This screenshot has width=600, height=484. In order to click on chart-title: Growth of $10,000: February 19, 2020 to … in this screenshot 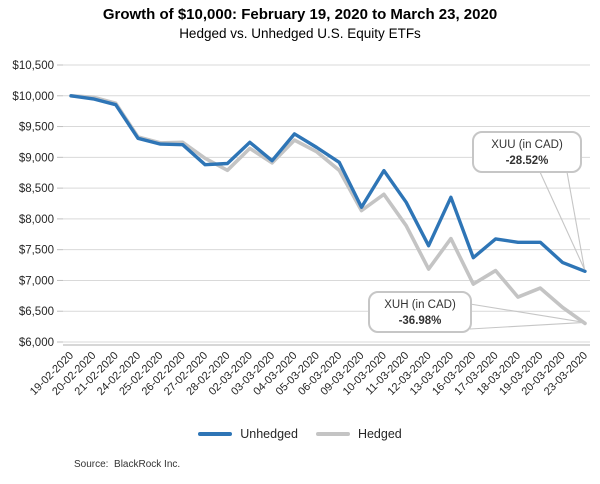, I will do `click(300, 14)`.